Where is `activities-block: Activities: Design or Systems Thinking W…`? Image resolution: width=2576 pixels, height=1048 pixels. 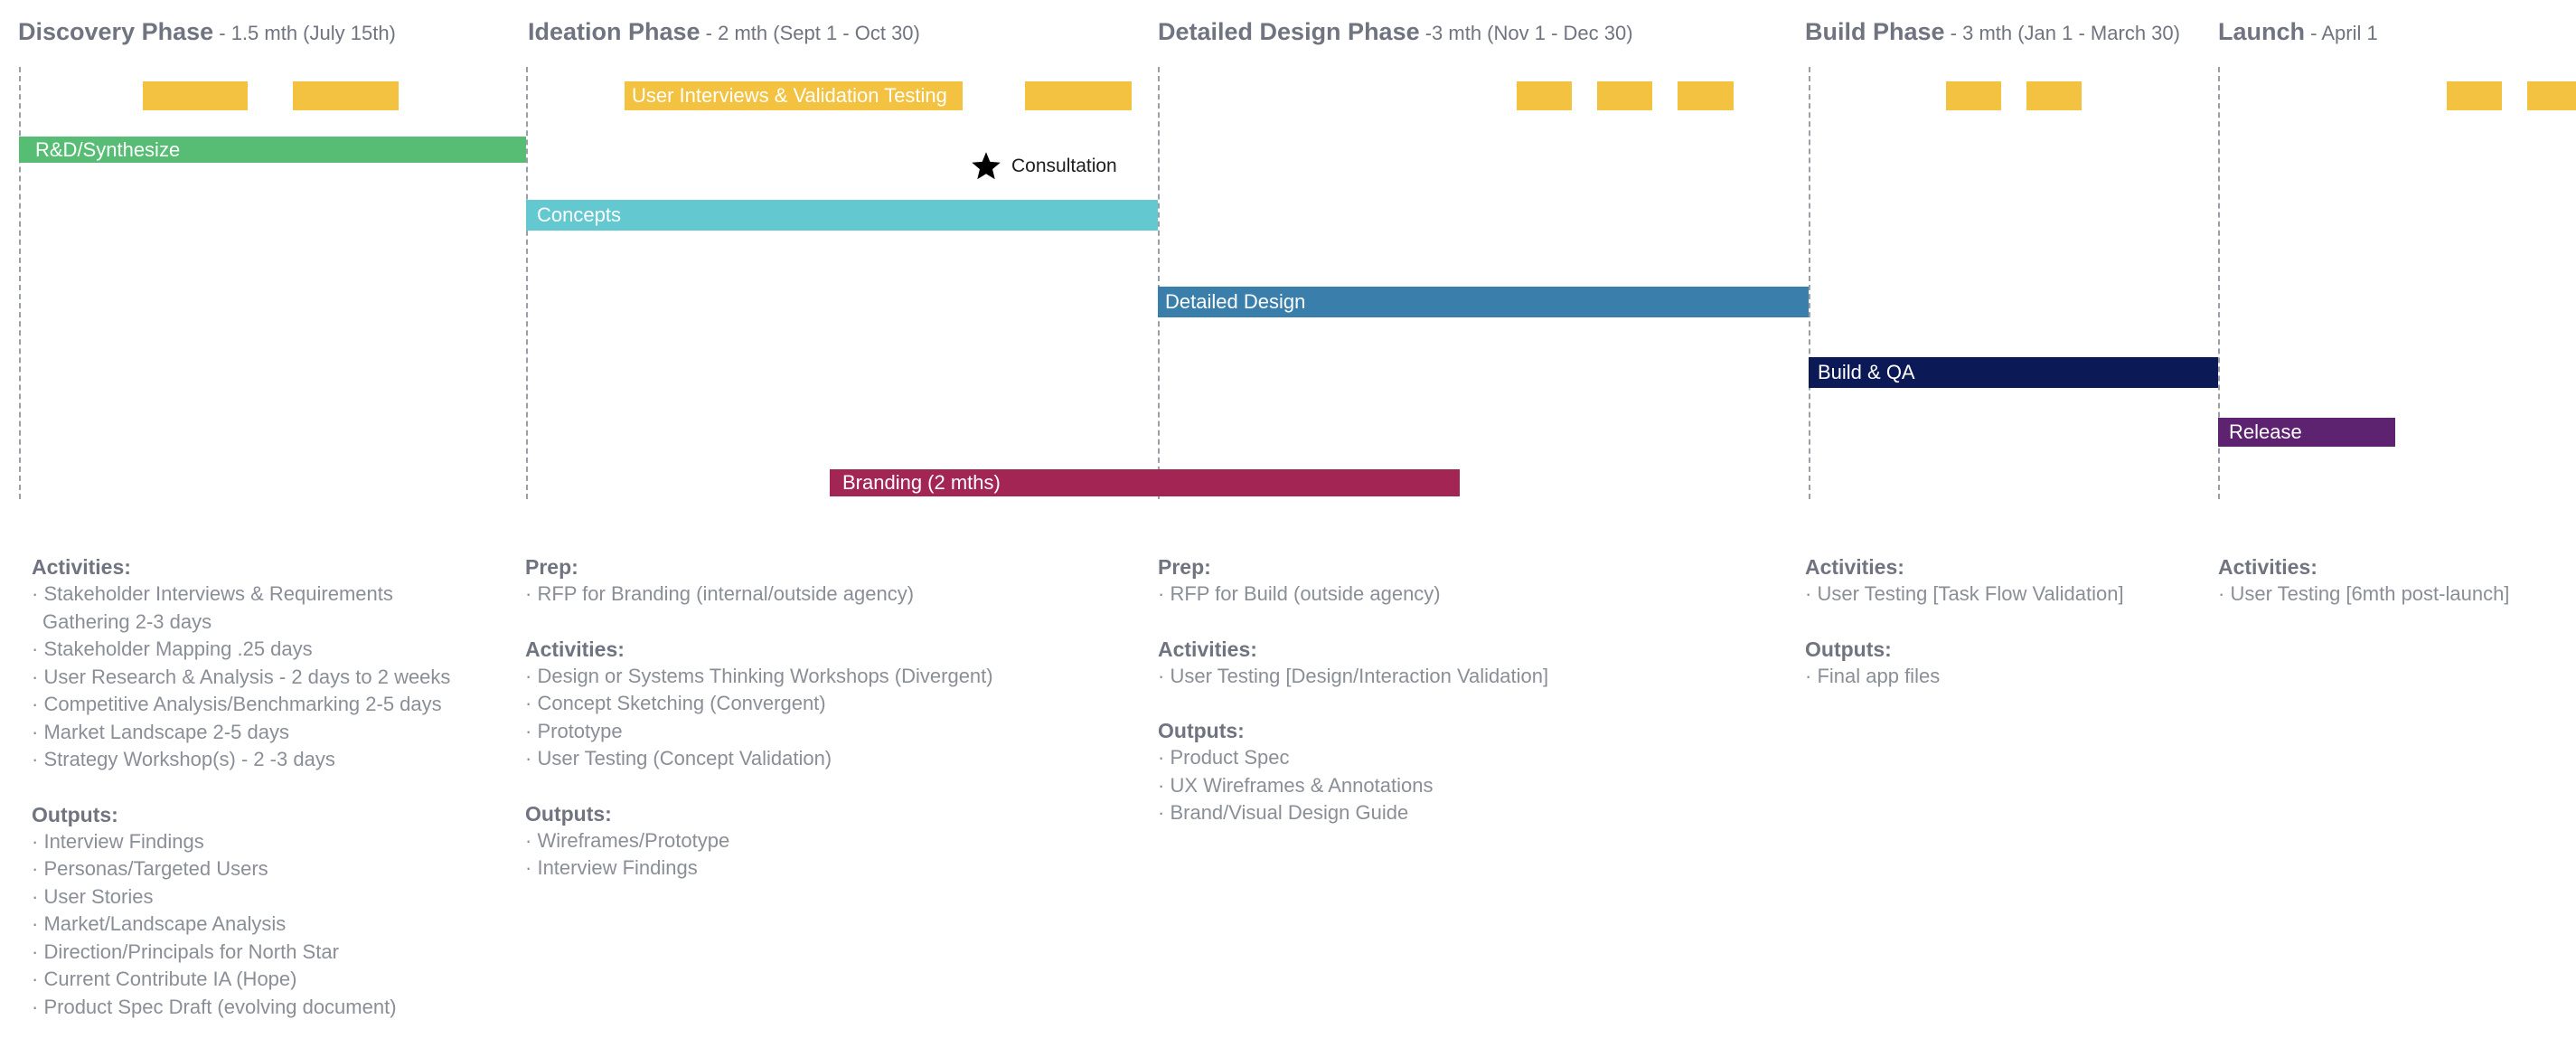
activities-block: Activities: Design or Systems Thinking W… is located at coordinates (824, 704).